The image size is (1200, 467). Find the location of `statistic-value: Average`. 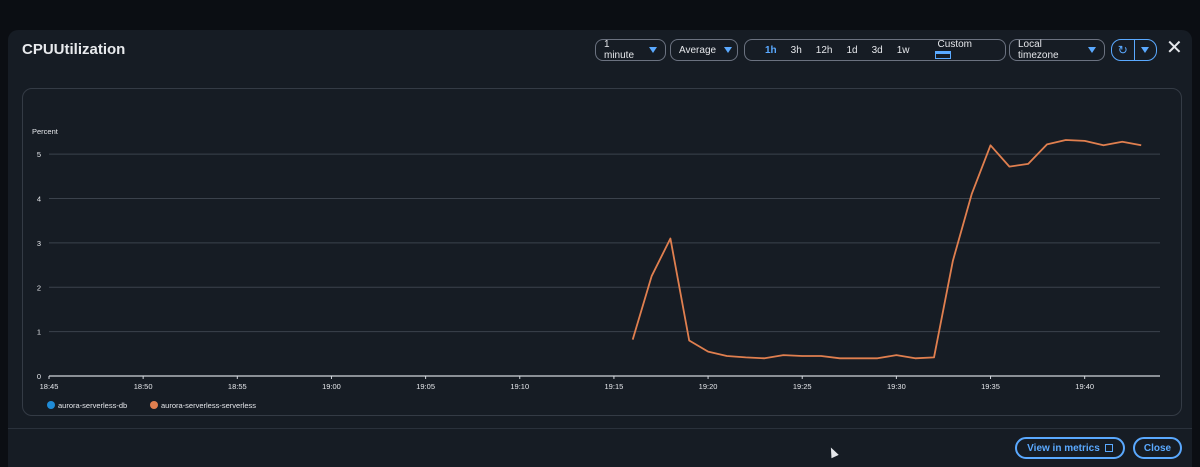

statistic-value: Average is located at coordinates (698, 50).